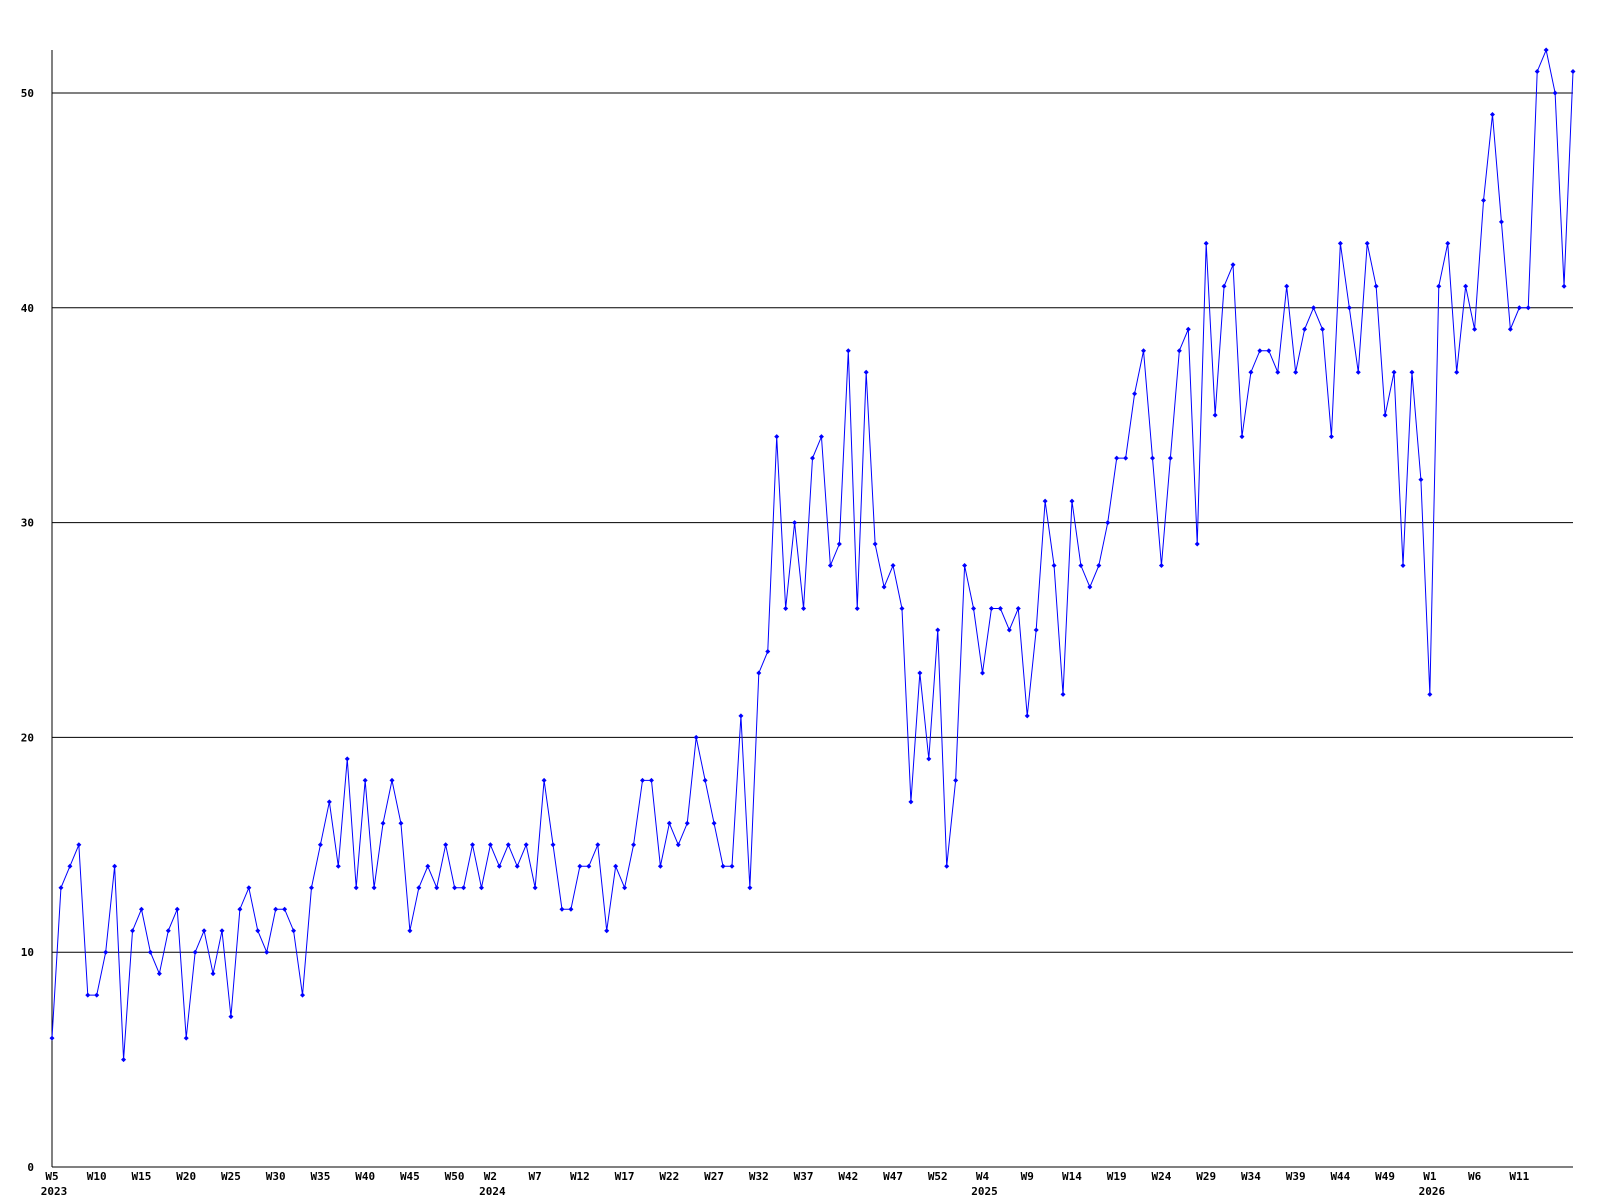 This screenshot has height=1204, width=1600. Describe the element at coordinates (625, 1176) in the screenshot. I see `x-tick-label: W17` at that location.